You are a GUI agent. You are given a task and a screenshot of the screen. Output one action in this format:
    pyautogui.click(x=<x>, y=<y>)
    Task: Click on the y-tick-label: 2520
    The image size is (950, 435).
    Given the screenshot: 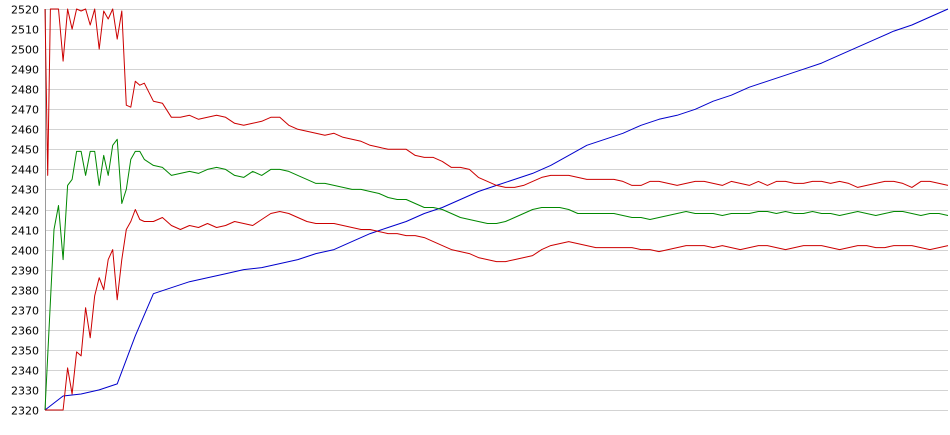 What is the action you would take?
    pyautogui.click(x=25, y=10)
    